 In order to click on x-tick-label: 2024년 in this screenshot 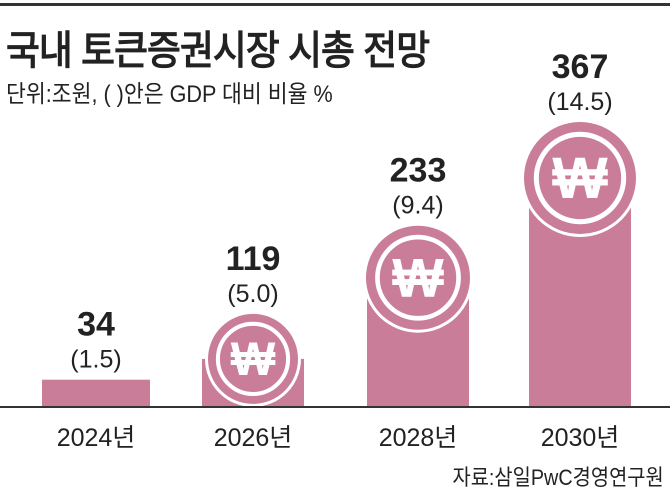, I will do `click(96, 438)`.